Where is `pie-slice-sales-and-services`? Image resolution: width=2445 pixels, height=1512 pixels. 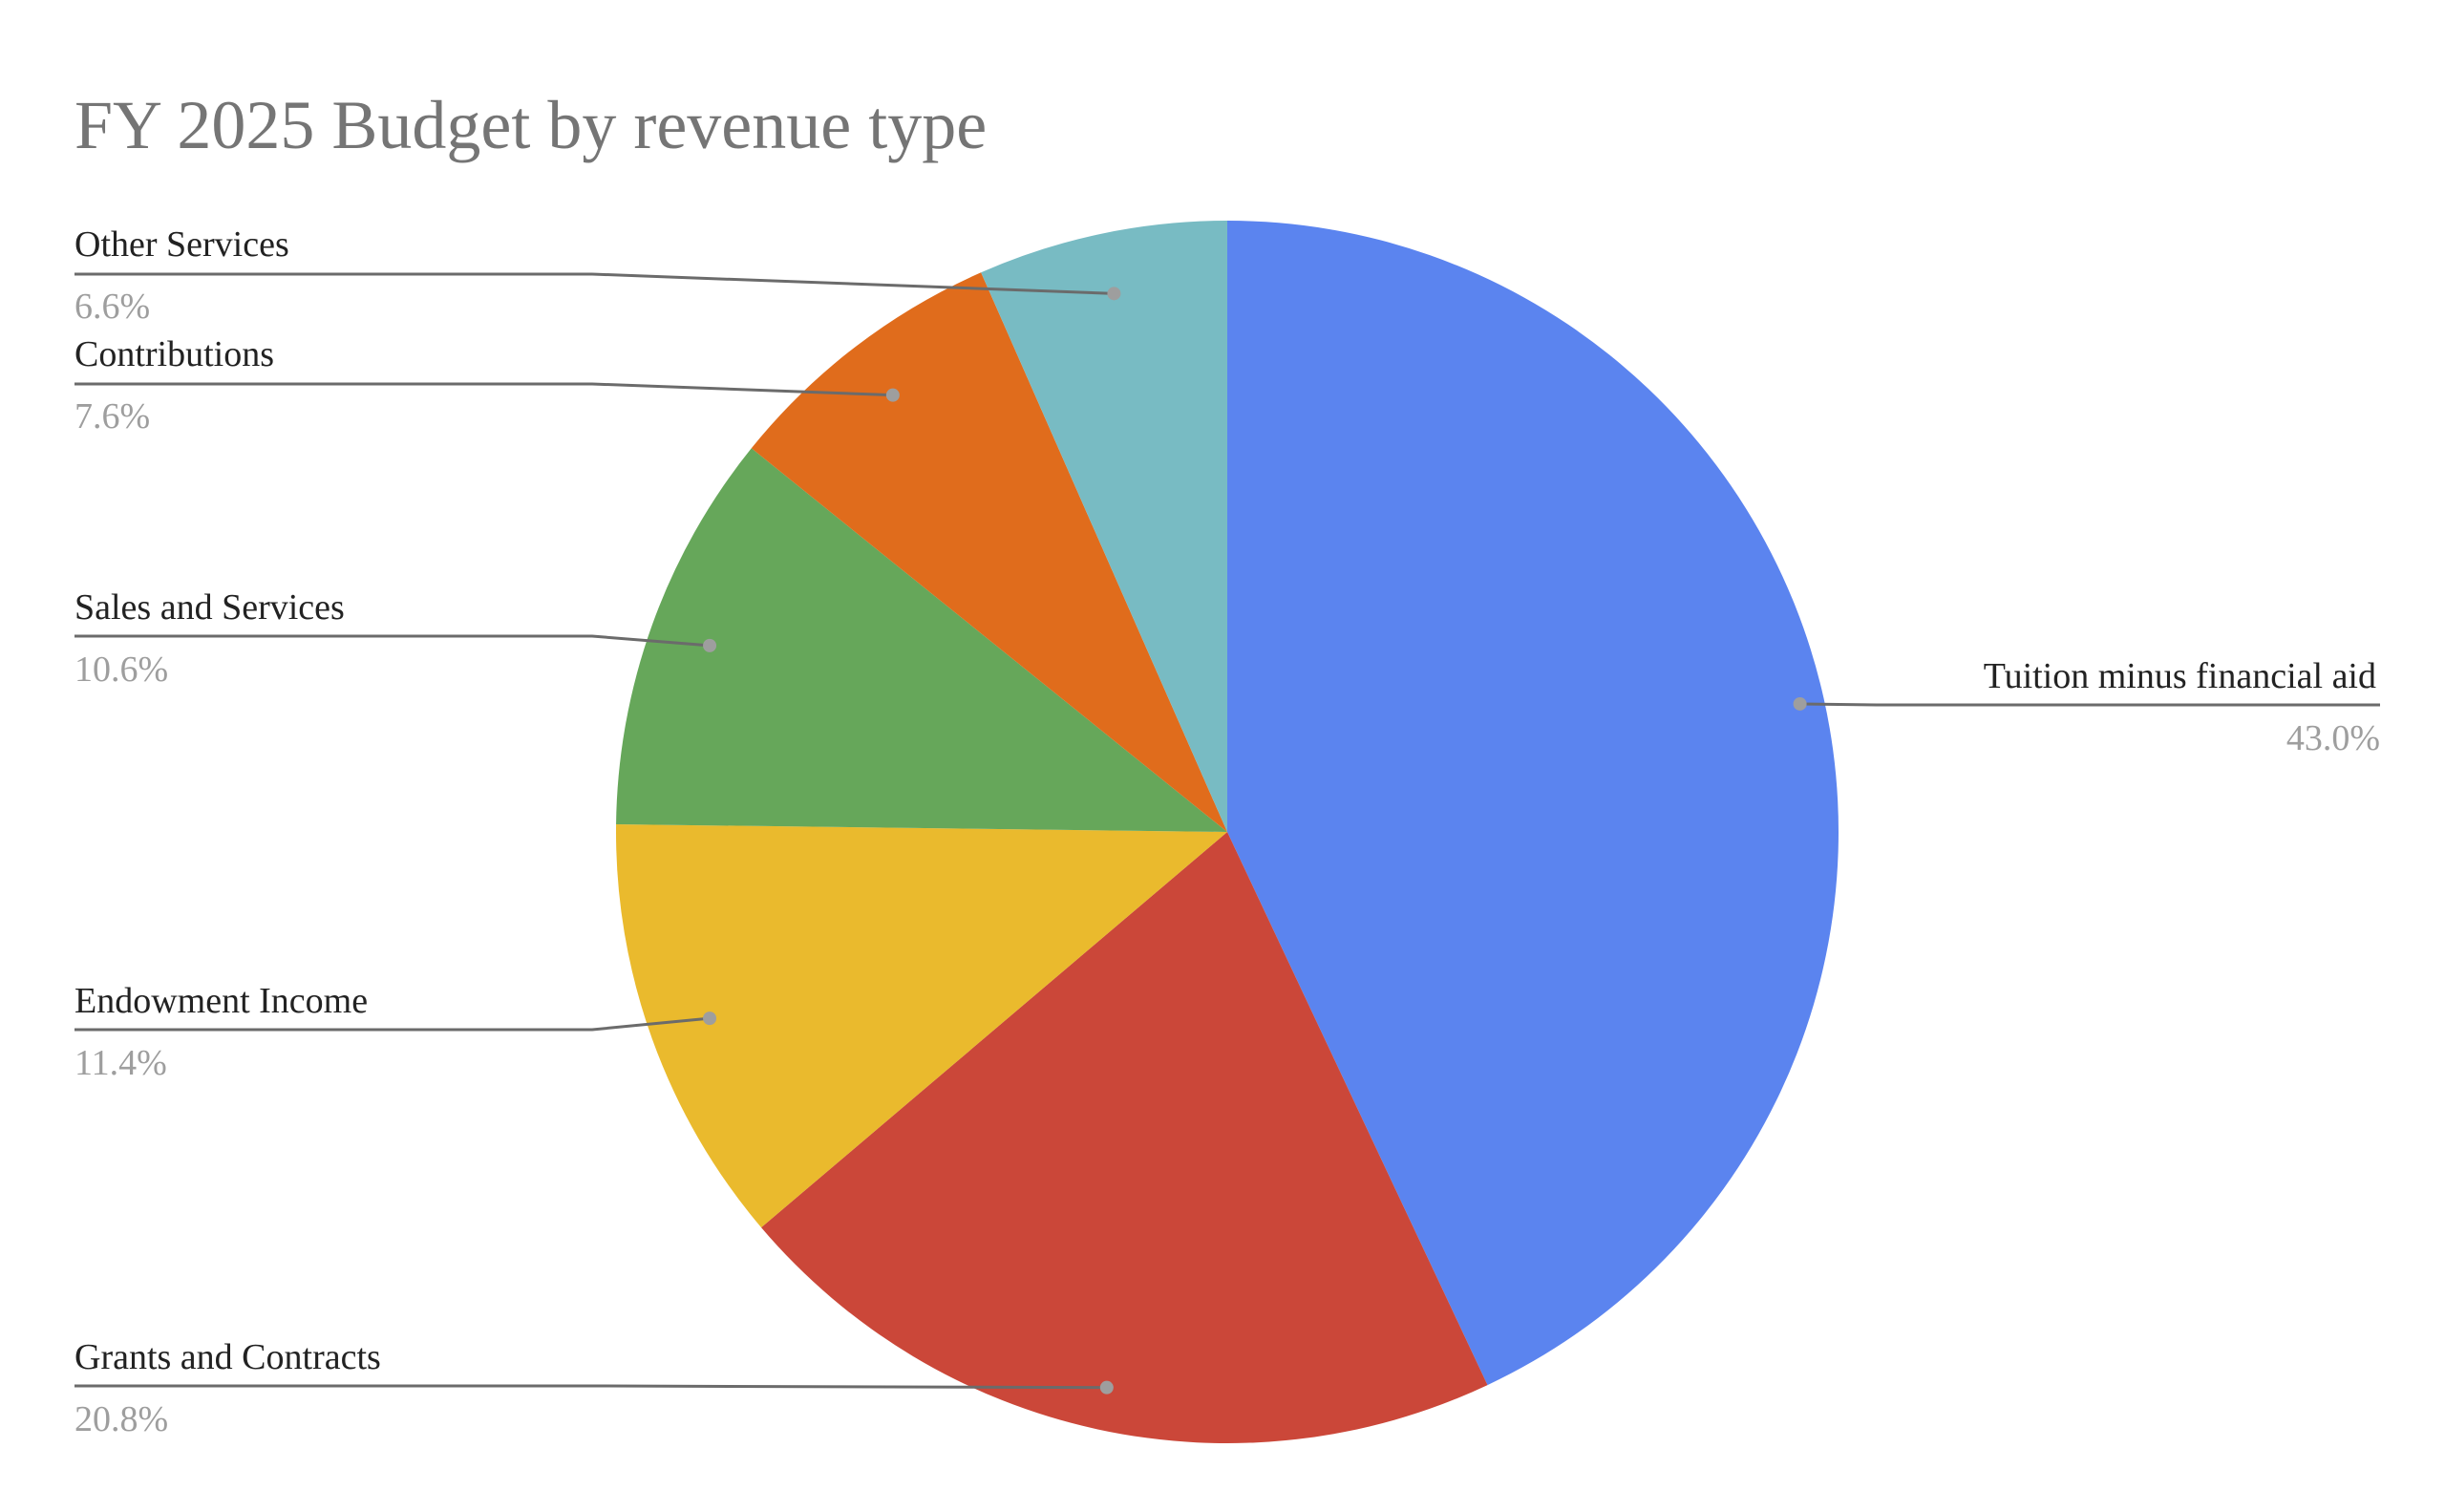
pie-slice-sales-and-services is located at coordinates (922, 640).